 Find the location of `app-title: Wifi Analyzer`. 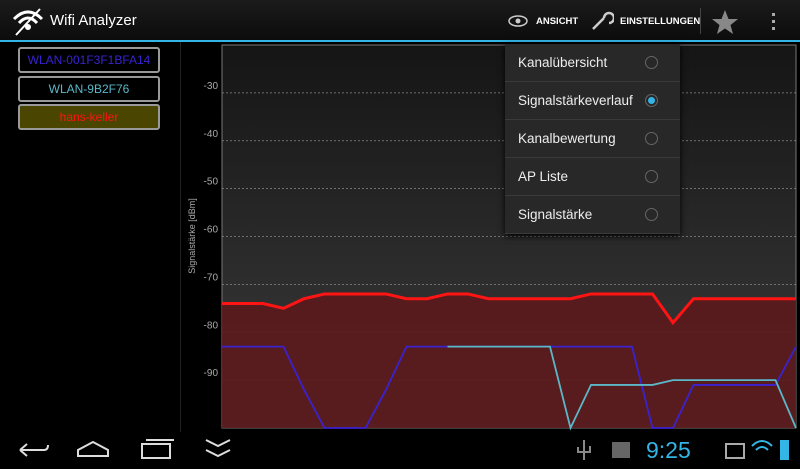

app-title: Wifi Analyzer is located at coordinates (93, 20).